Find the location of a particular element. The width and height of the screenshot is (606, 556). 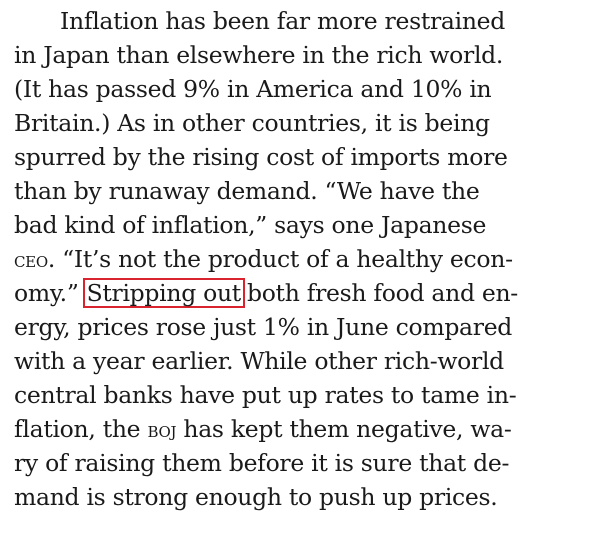

text-fragment: omy.” is located at coordinates (46, 293).